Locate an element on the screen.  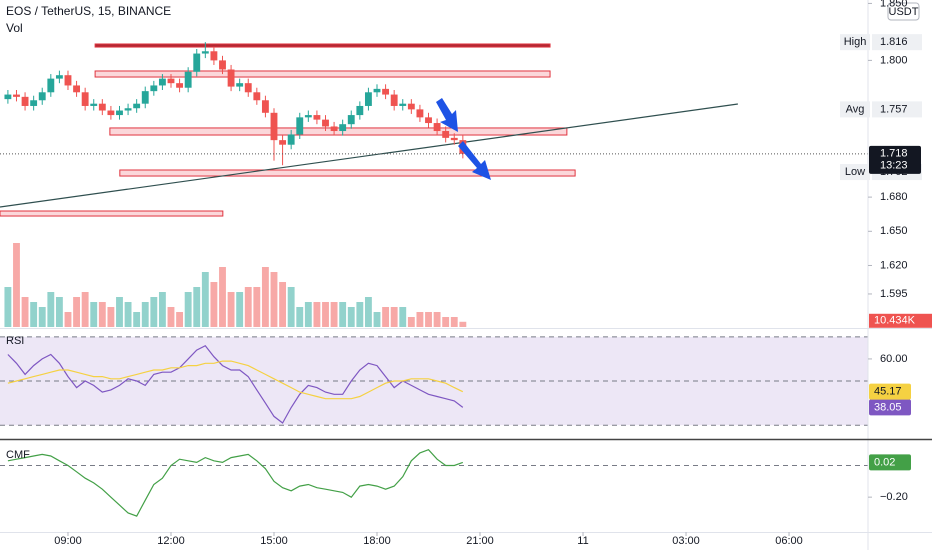
x-tick-label: 18:00 is located at coordinates (377, 541).